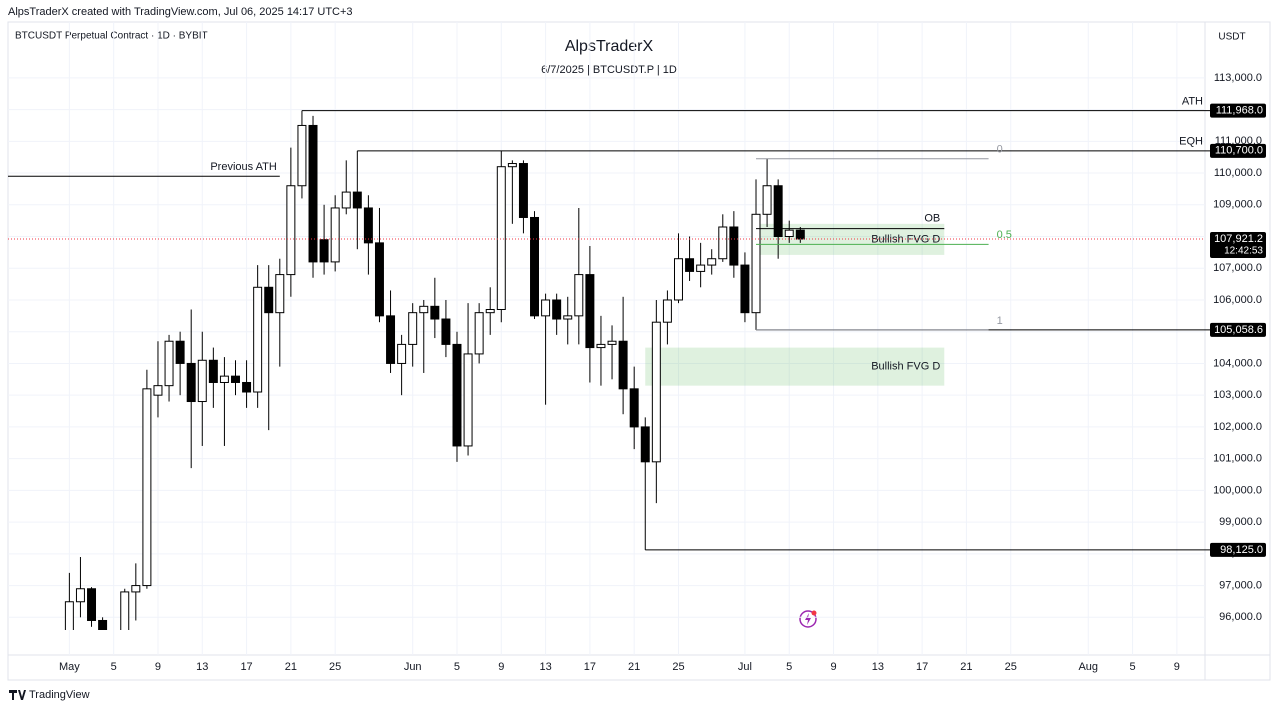 The image size is (1280, 710). I want to click on y-tick-label: 107,000.0, so click(1237, 268).